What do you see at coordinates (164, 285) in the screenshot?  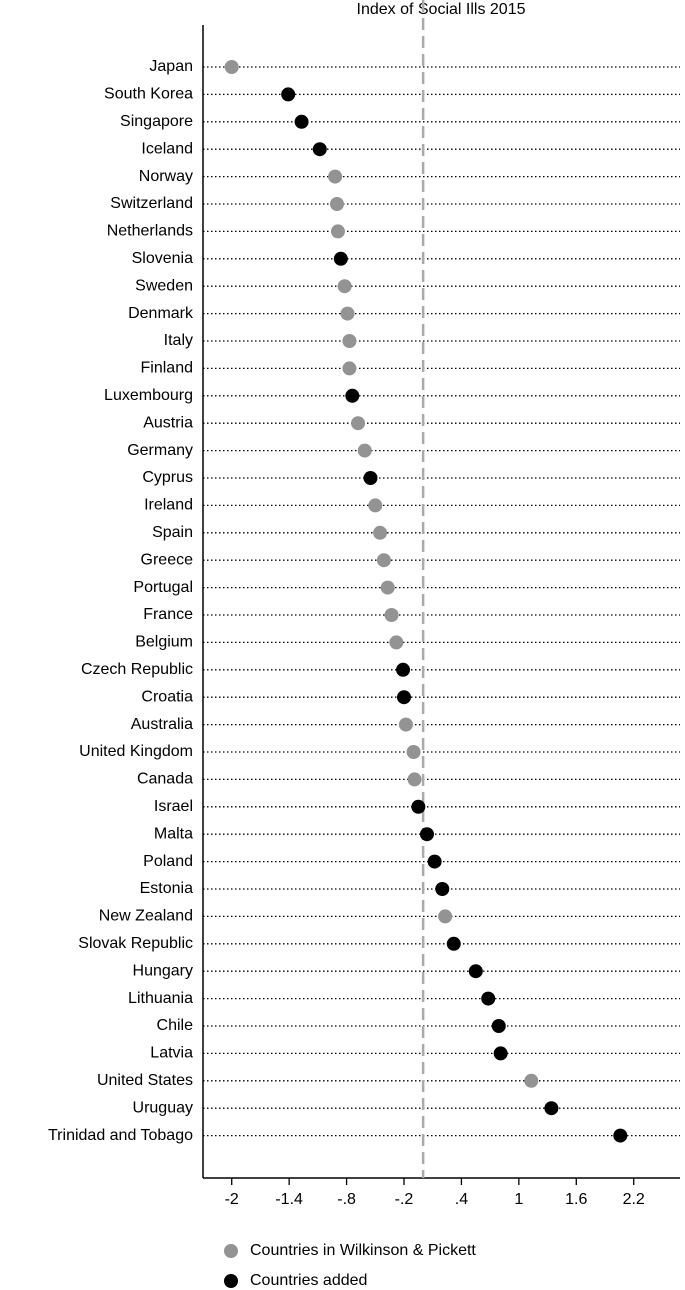 I see `y-tick-label: Sweden` at bounding box center [164, 285].